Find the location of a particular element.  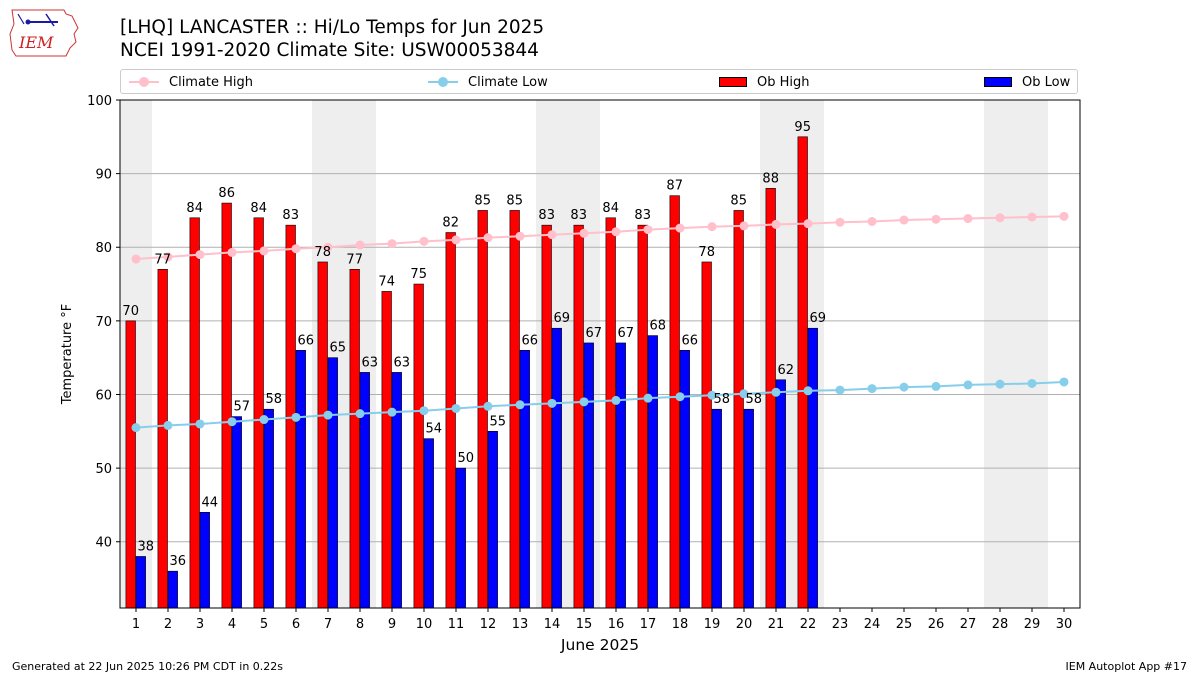

ob-low-value-label: 69 is located at coordinates (562, 318).